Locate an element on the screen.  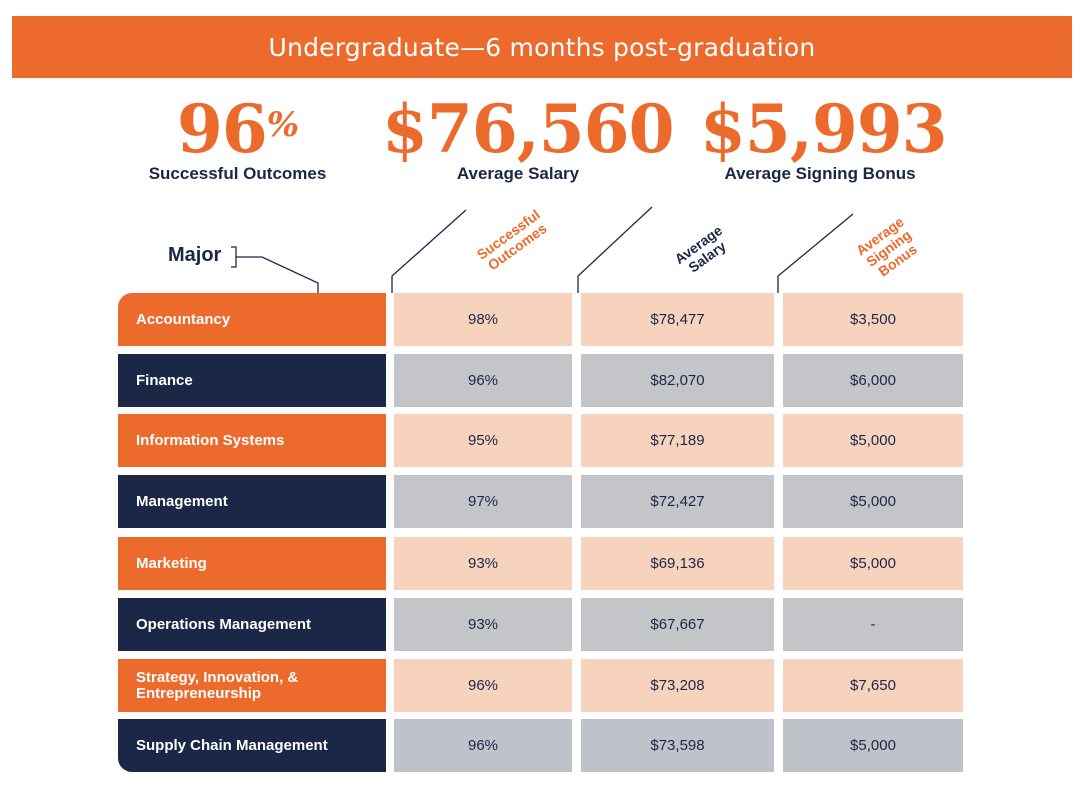
stat-bonus: $5,993 Average Signing Bonus is located at coordinates (824, 137).